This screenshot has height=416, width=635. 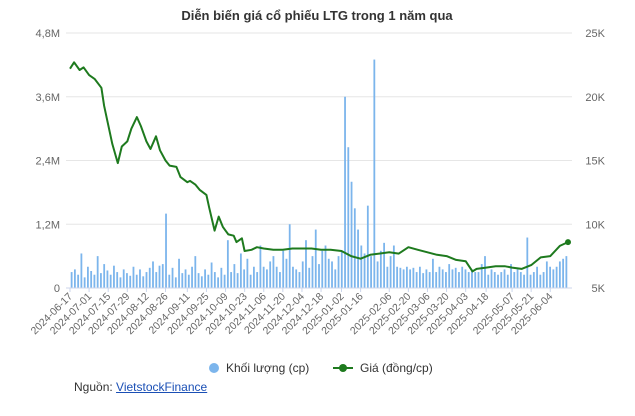 I want to click on legend-price-marker, so click(x=343, y=368).